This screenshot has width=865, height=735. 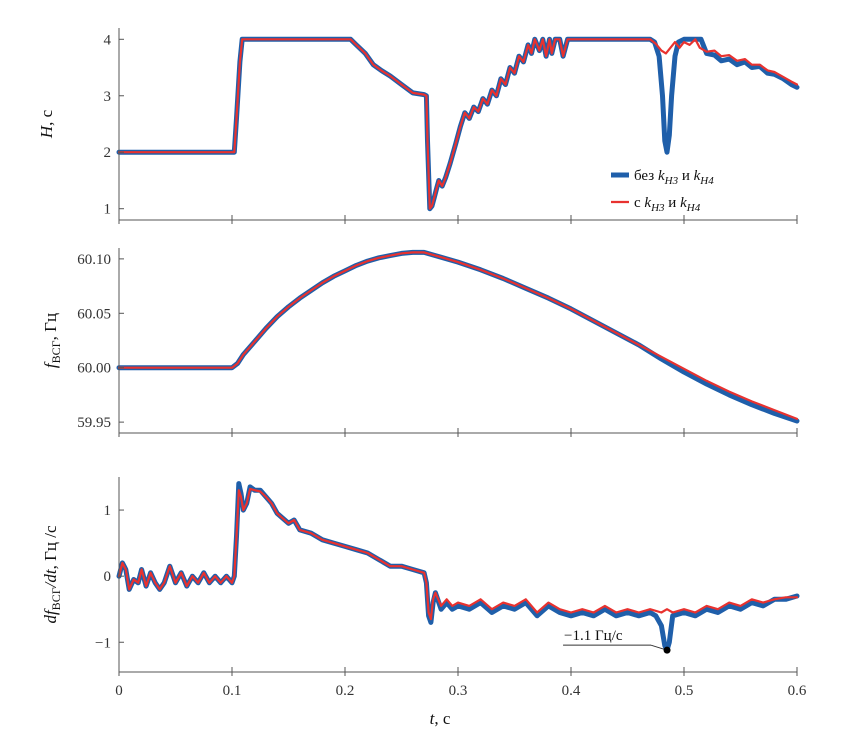 I want to click on annotation-min-rocof: −1.1 Гц/с, so click(x=617, y=641).